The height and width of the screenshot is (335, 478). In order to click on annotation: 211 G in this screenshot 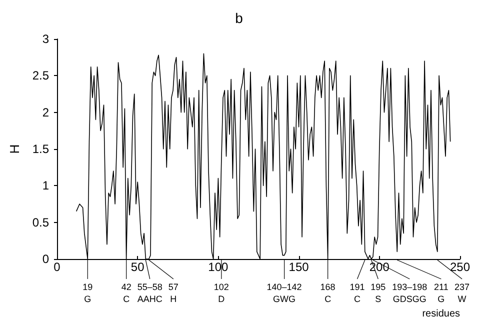, I will do `click(441, 293)`.